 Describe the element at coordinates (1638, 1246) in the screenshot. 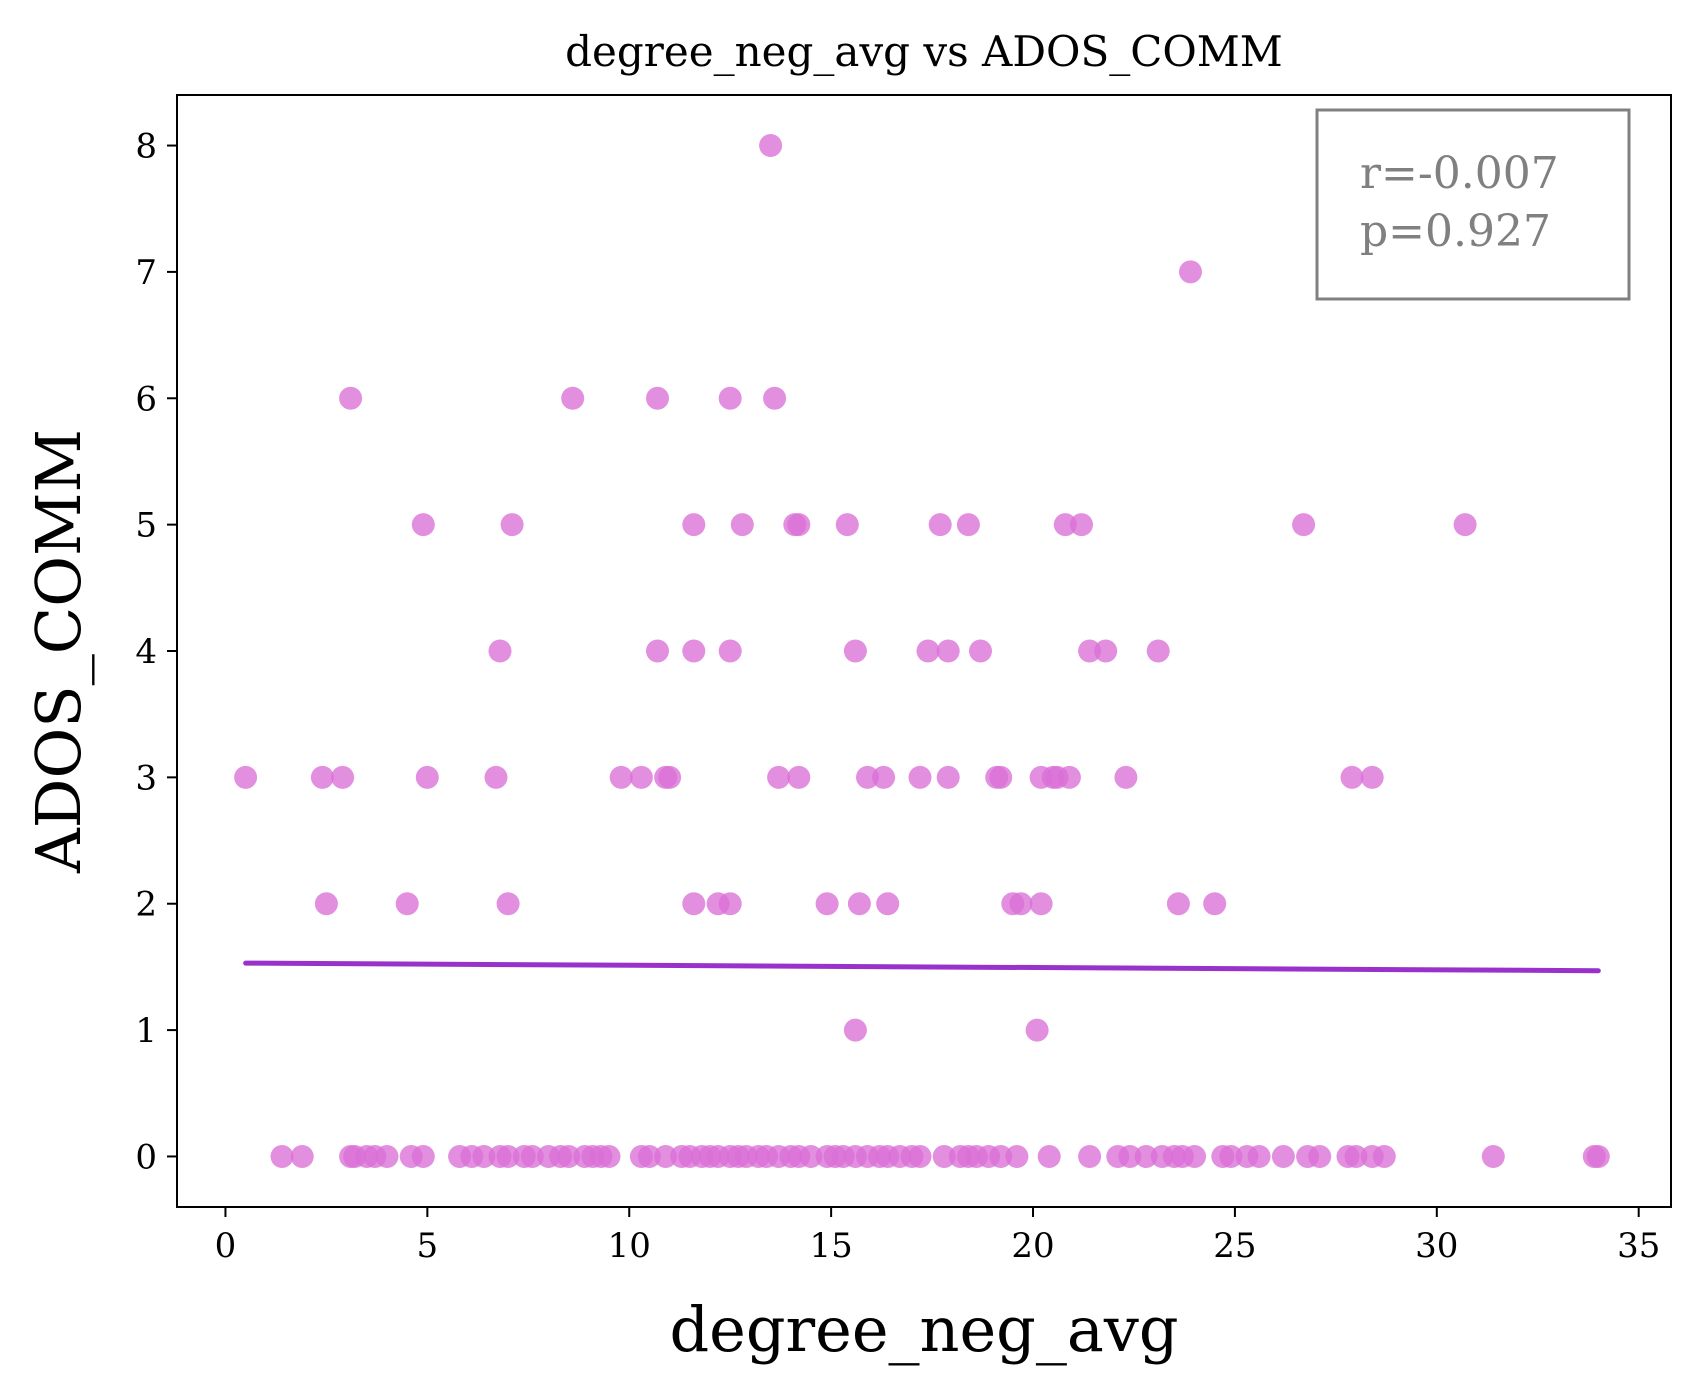

I see `x-tick-label: 35` at that location.